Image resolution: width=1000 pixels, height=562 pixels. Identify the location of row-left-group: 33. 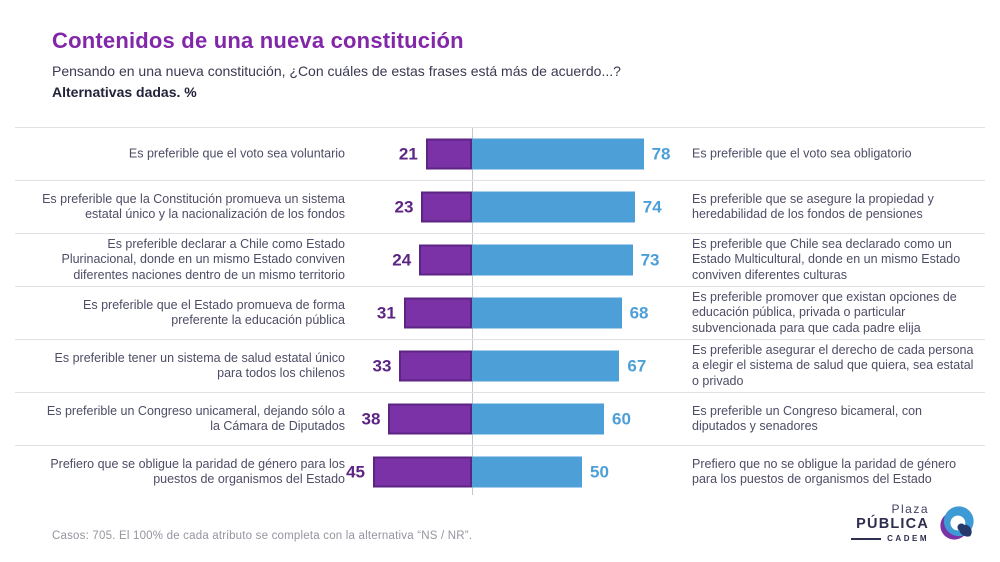
(422, 366).